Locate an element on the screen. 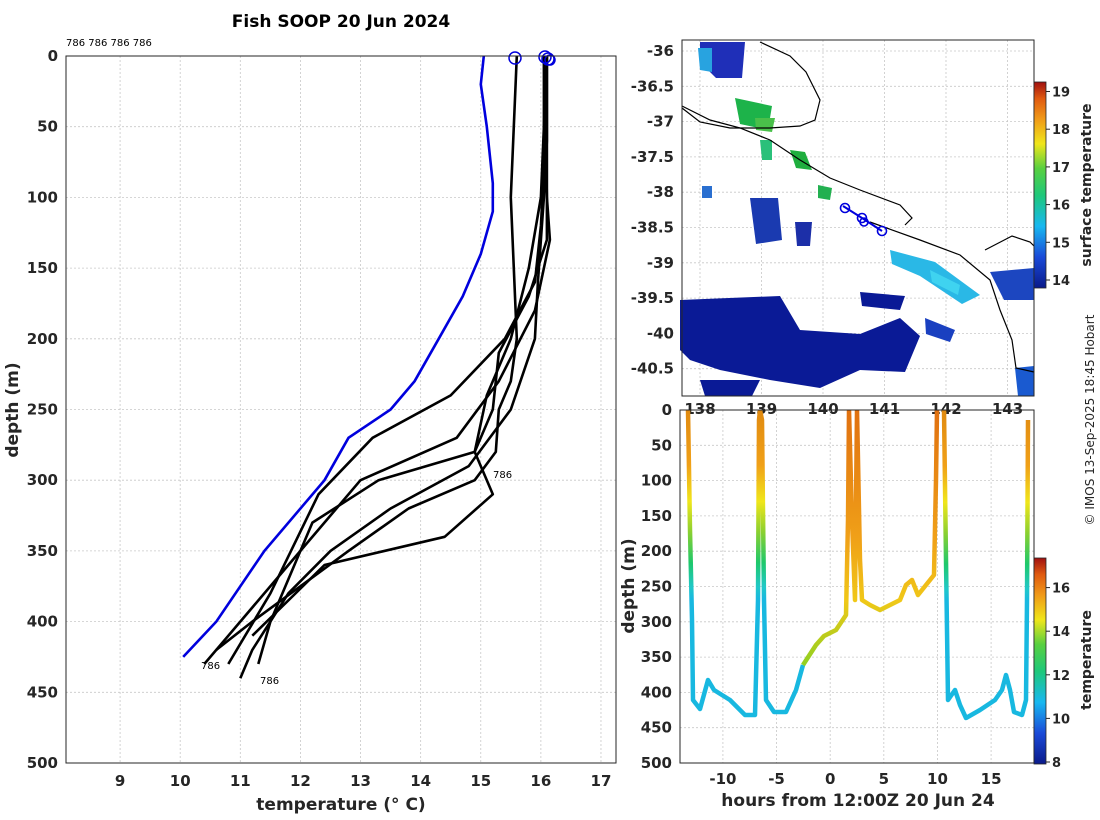 This screenshot has width=1100, height=820. x-tick-label: 16 is located at coordinates (540, 781).